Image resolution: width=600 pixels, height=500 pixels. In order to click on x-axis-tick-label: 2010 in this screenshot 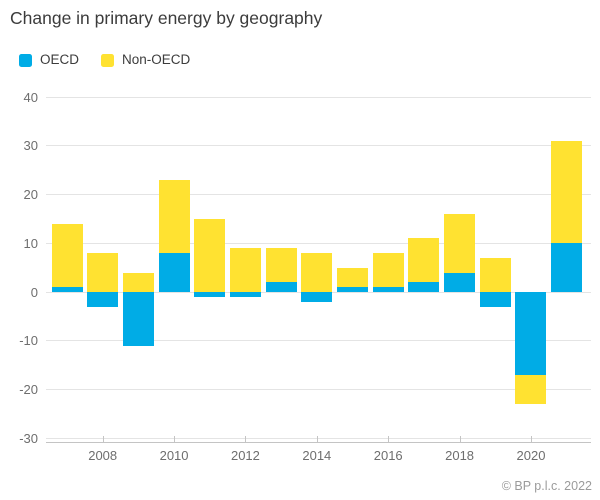, I will do `click(174, 455)`.